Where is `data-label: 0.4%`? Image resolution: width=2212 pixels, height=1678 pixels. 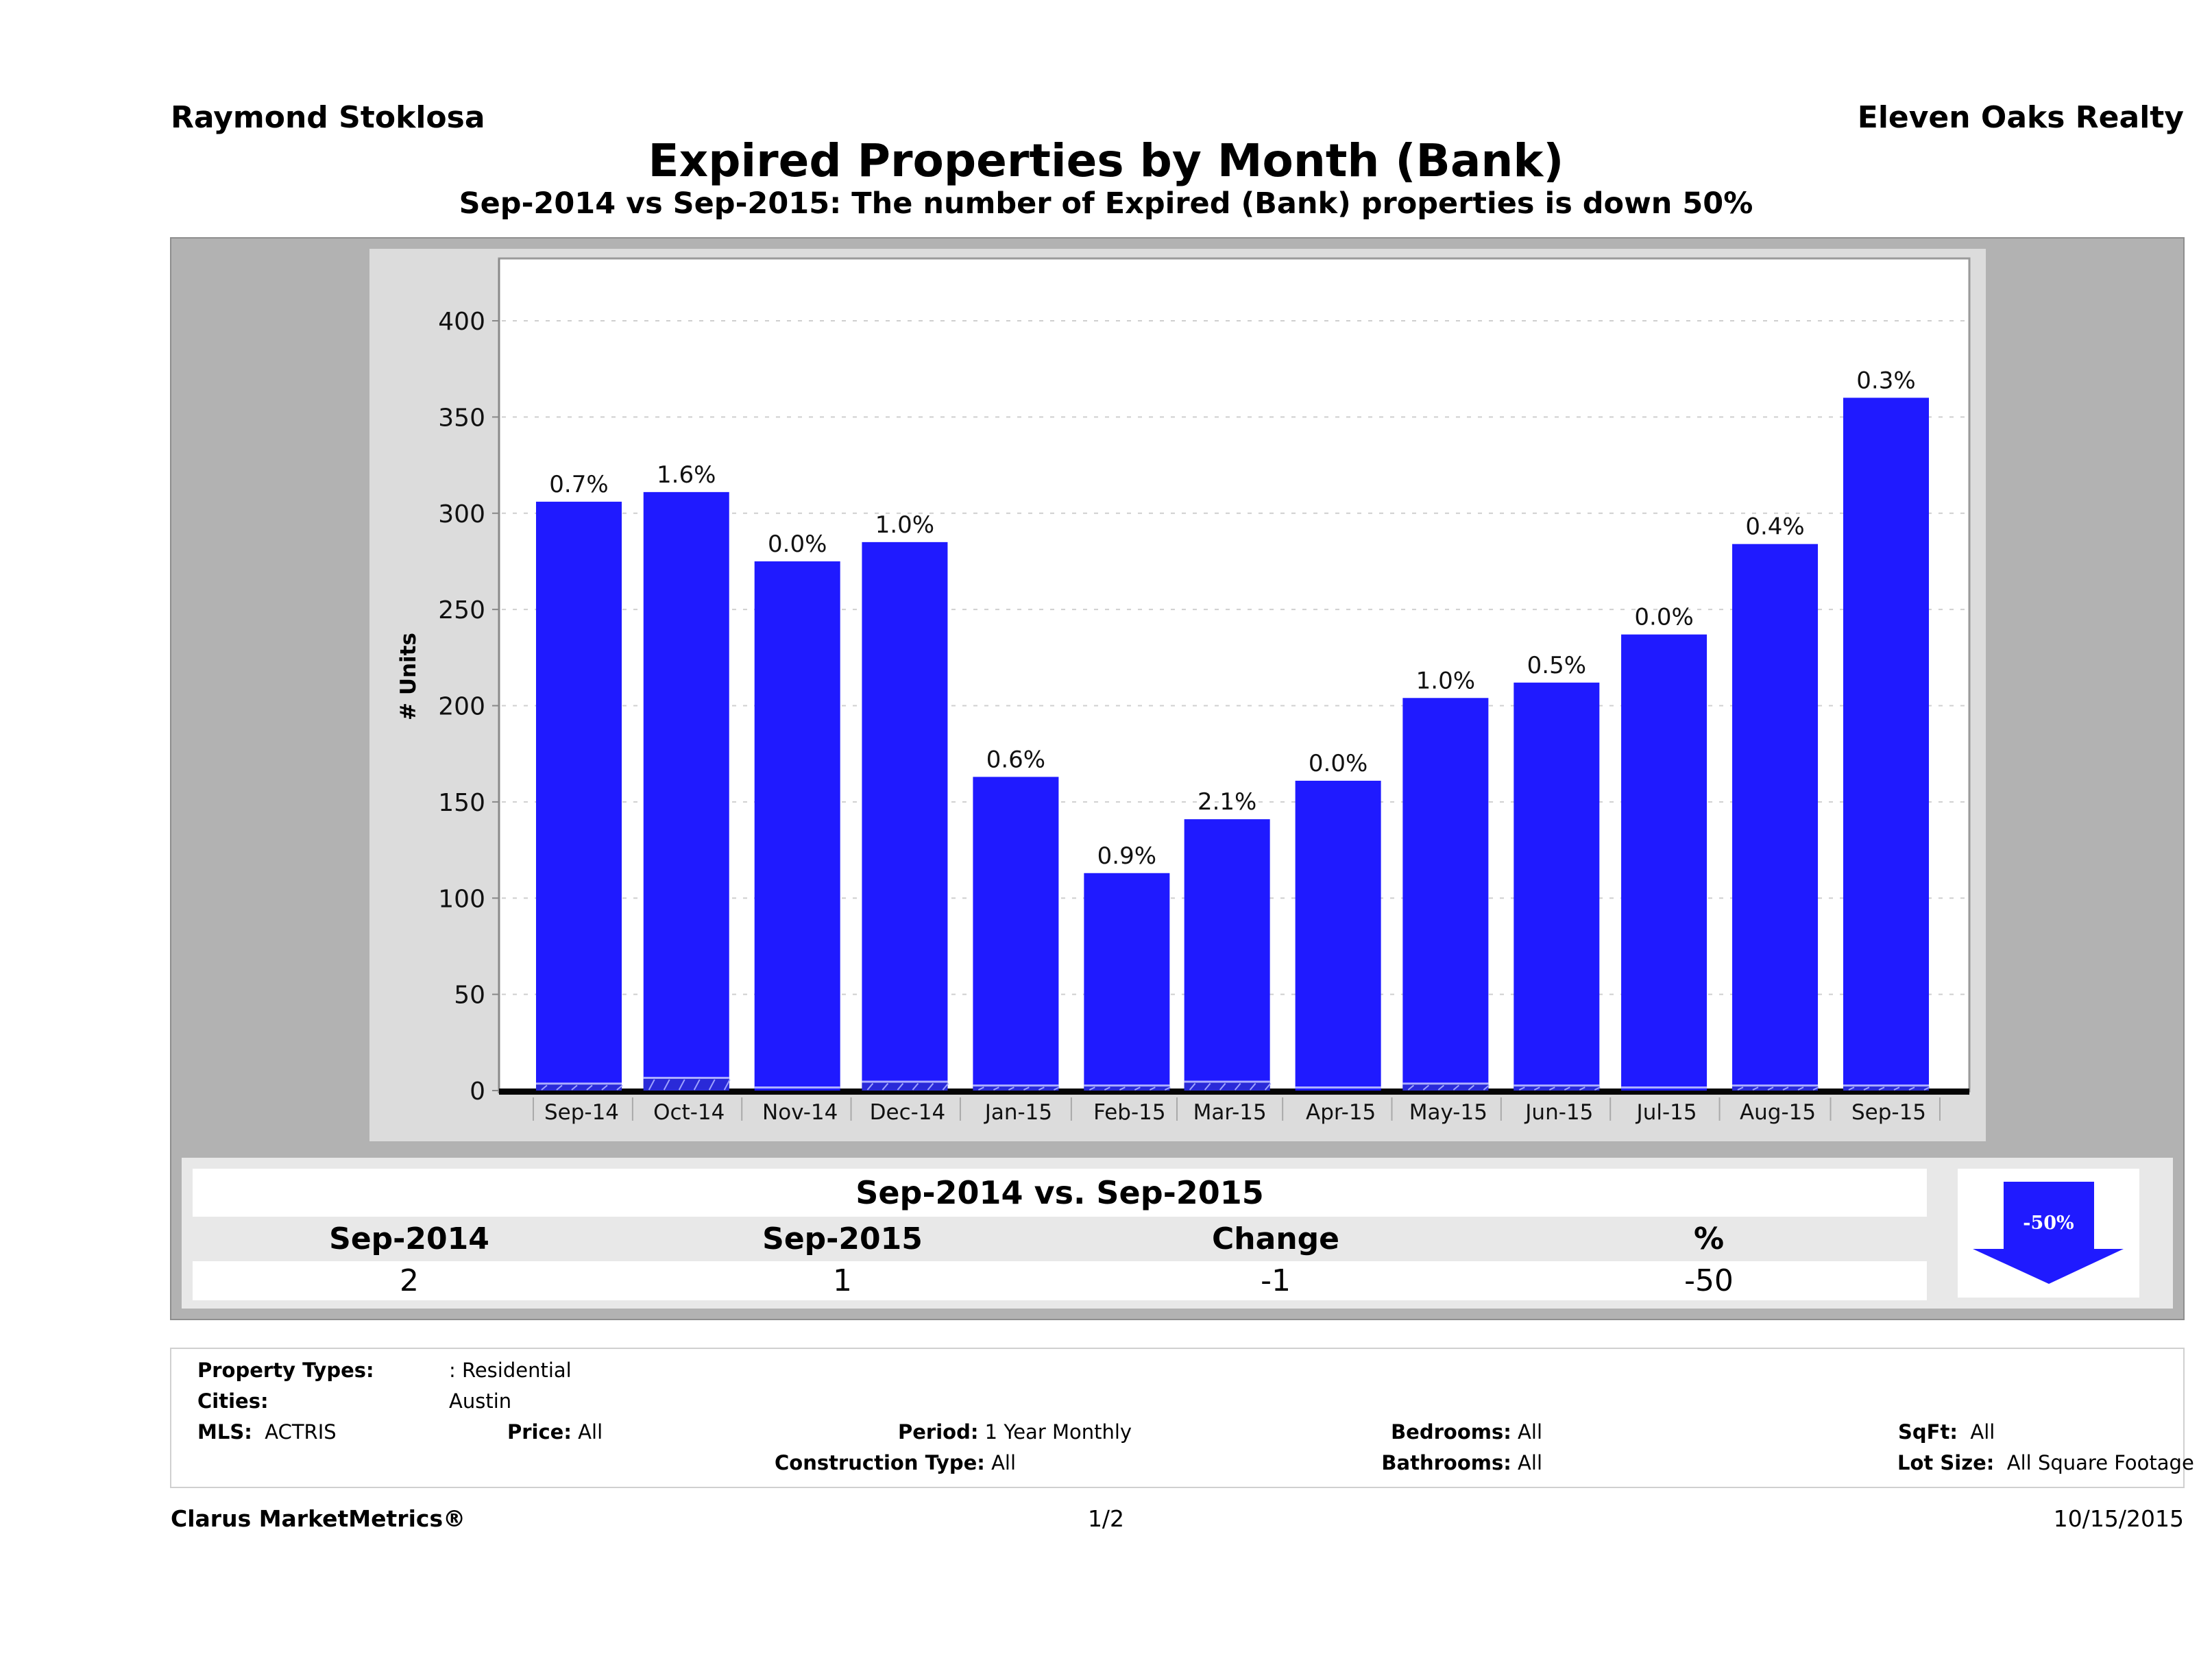 data-label: 0.4% is located at coordinates (1775, 527).